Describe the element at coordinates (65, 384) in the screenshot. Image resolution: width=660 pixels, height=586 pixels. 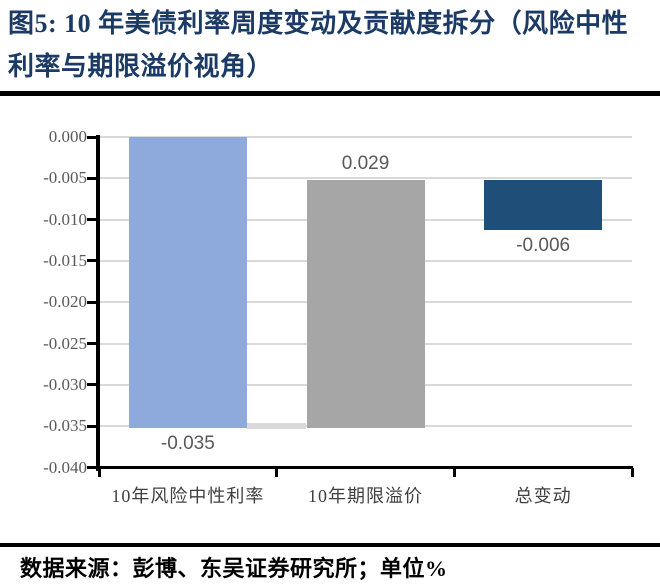
I see `y-axis-tick-label: -0.030` at that location.